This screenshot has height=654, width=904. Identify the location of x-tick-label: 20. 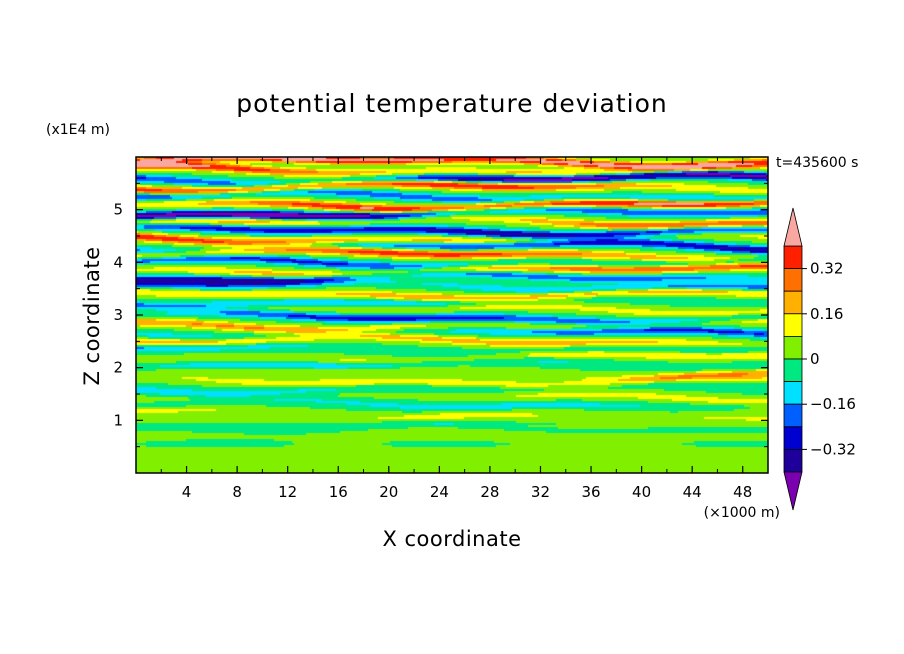
(388, 492).